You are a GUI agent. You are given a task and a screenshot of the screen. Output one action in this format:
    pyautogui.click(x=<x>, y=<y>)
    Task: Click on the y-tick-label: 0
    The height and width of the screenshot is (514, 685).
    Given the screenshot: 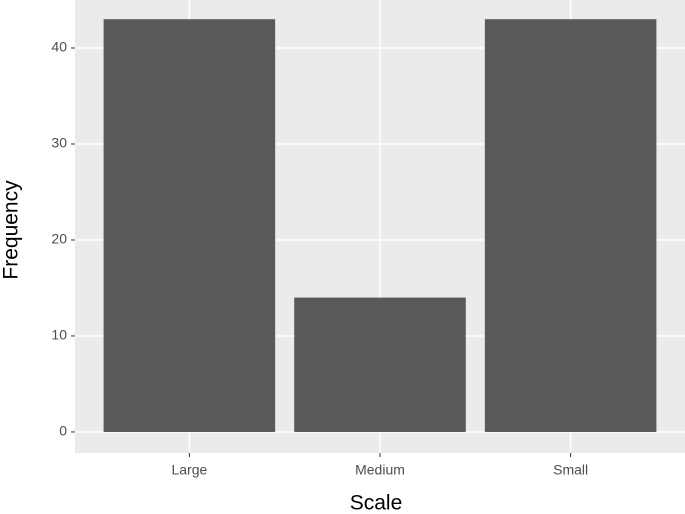 What is the action you would take?
    pyautogui.click(x=63, y=431)
    